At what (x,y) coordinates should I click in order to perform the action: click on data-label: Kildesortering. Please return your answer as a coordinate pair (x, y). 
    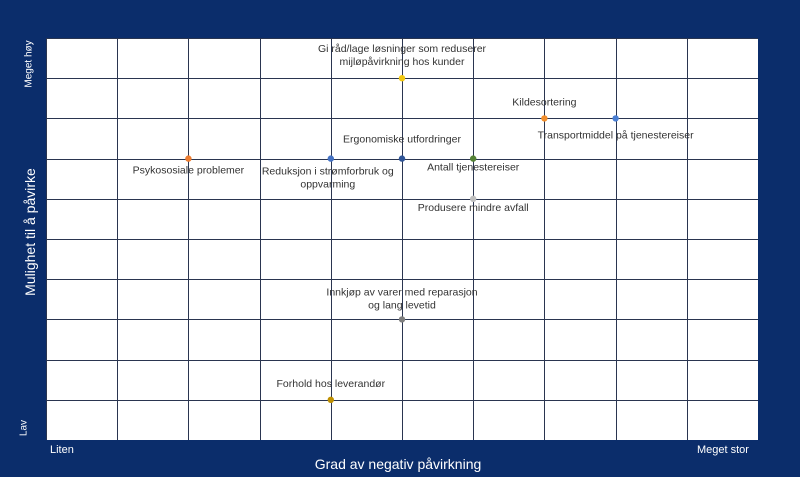
    Looking at the image, I should click on (544, 102).